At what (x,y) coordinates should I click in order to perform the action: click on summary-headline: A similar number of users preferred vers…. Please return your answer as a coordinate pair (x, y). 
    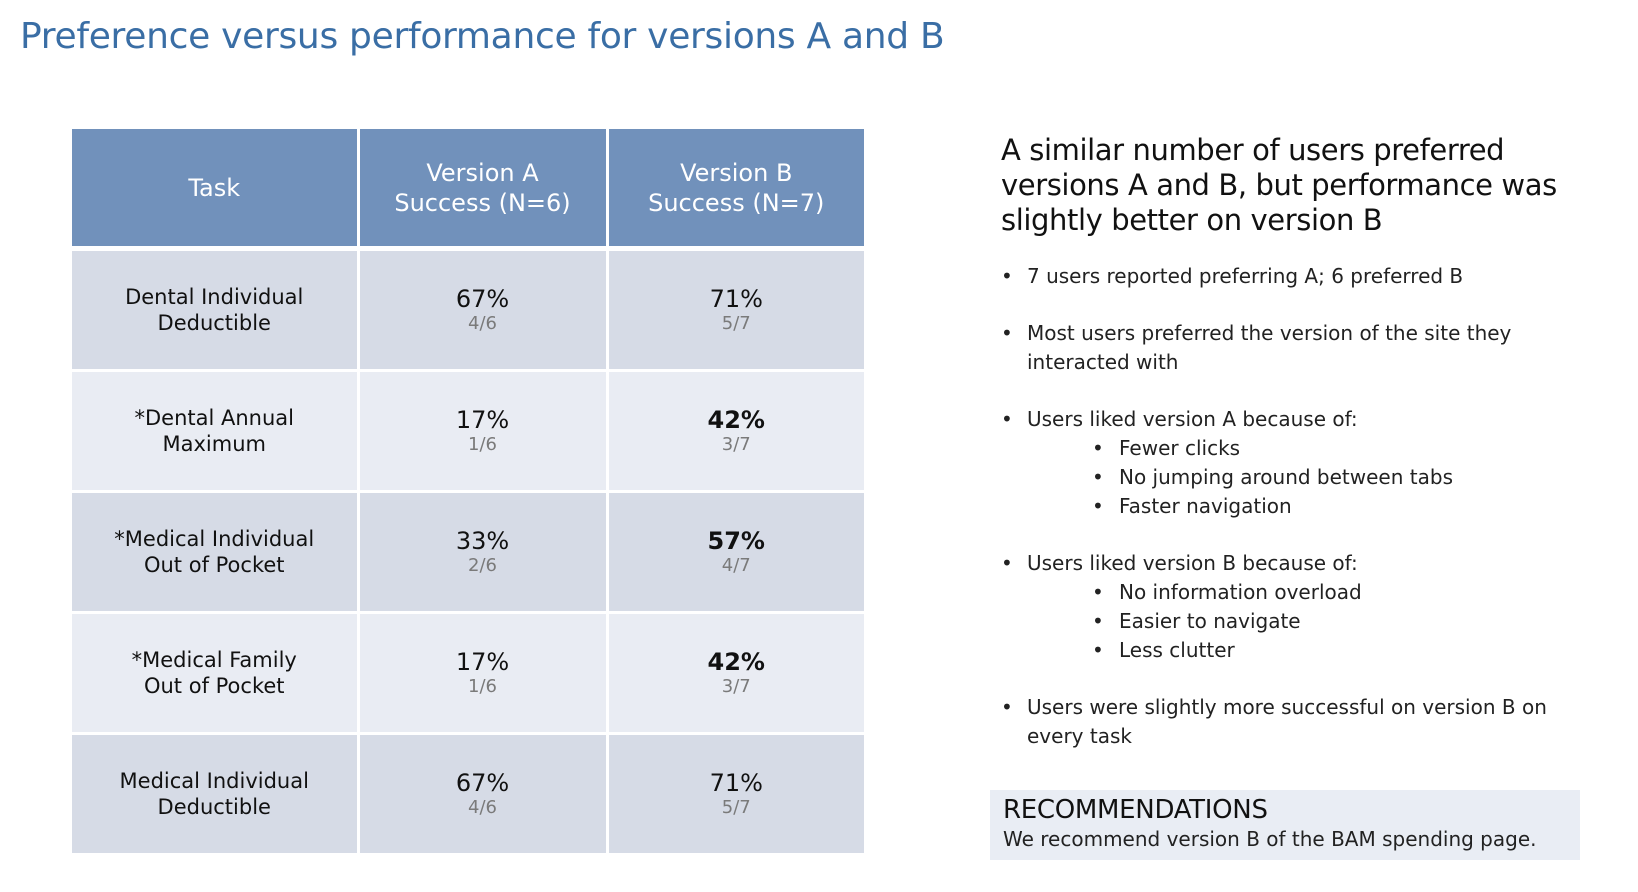
    Looking at the image, I should click on (1279, 185).